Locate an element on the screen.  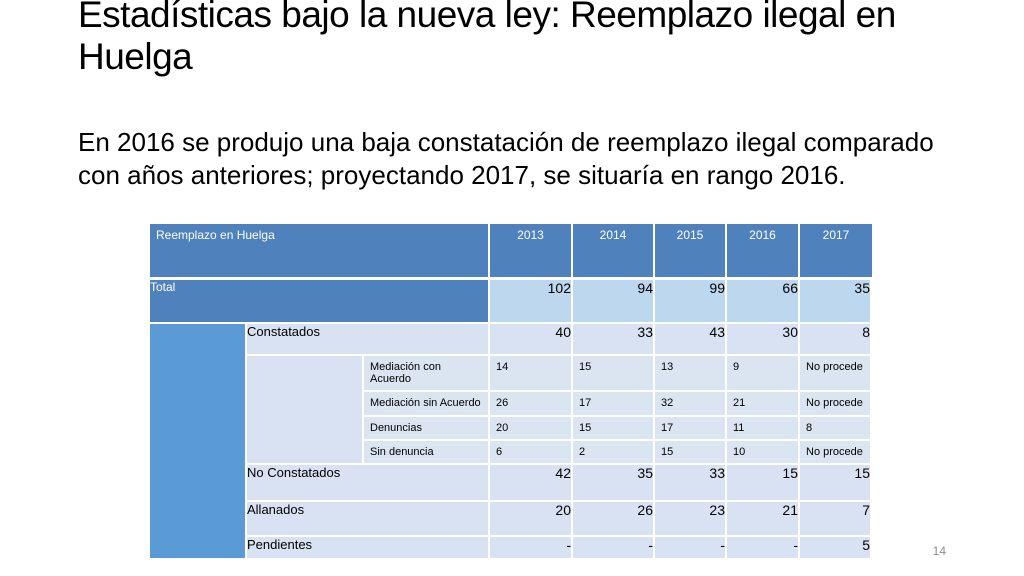
row-label: Pendientes is located at coordinates (368, 548).